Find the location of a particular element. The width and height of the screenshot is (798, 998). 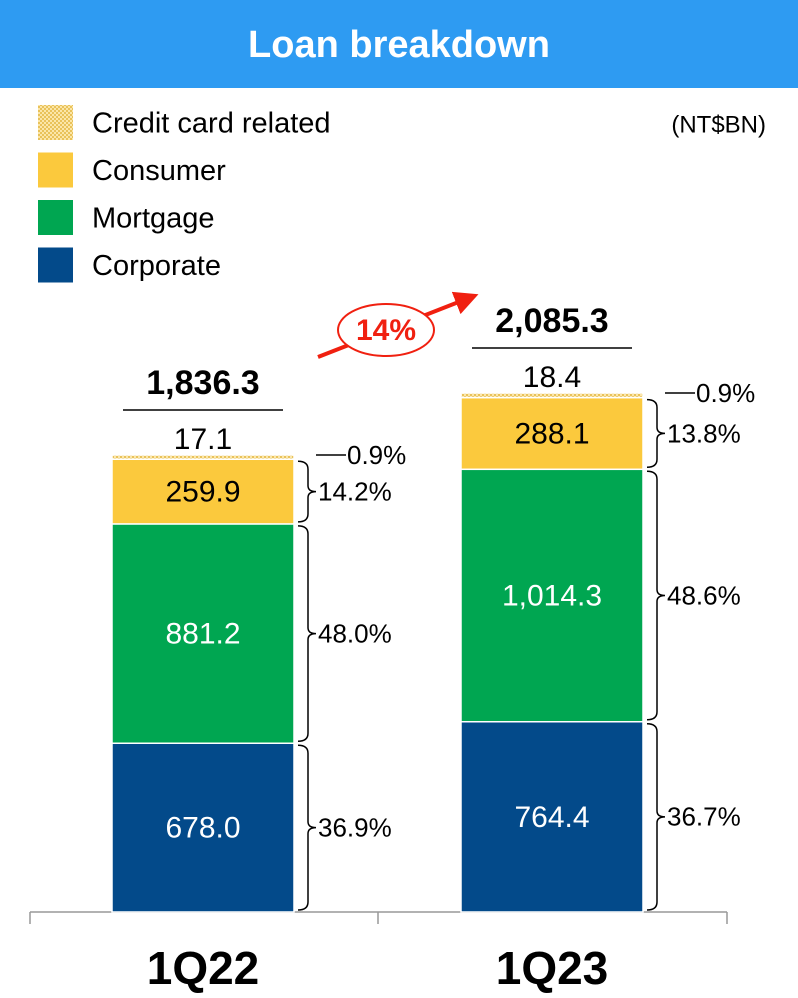

value-label: 18.4 is located at coordinates (552, 377).